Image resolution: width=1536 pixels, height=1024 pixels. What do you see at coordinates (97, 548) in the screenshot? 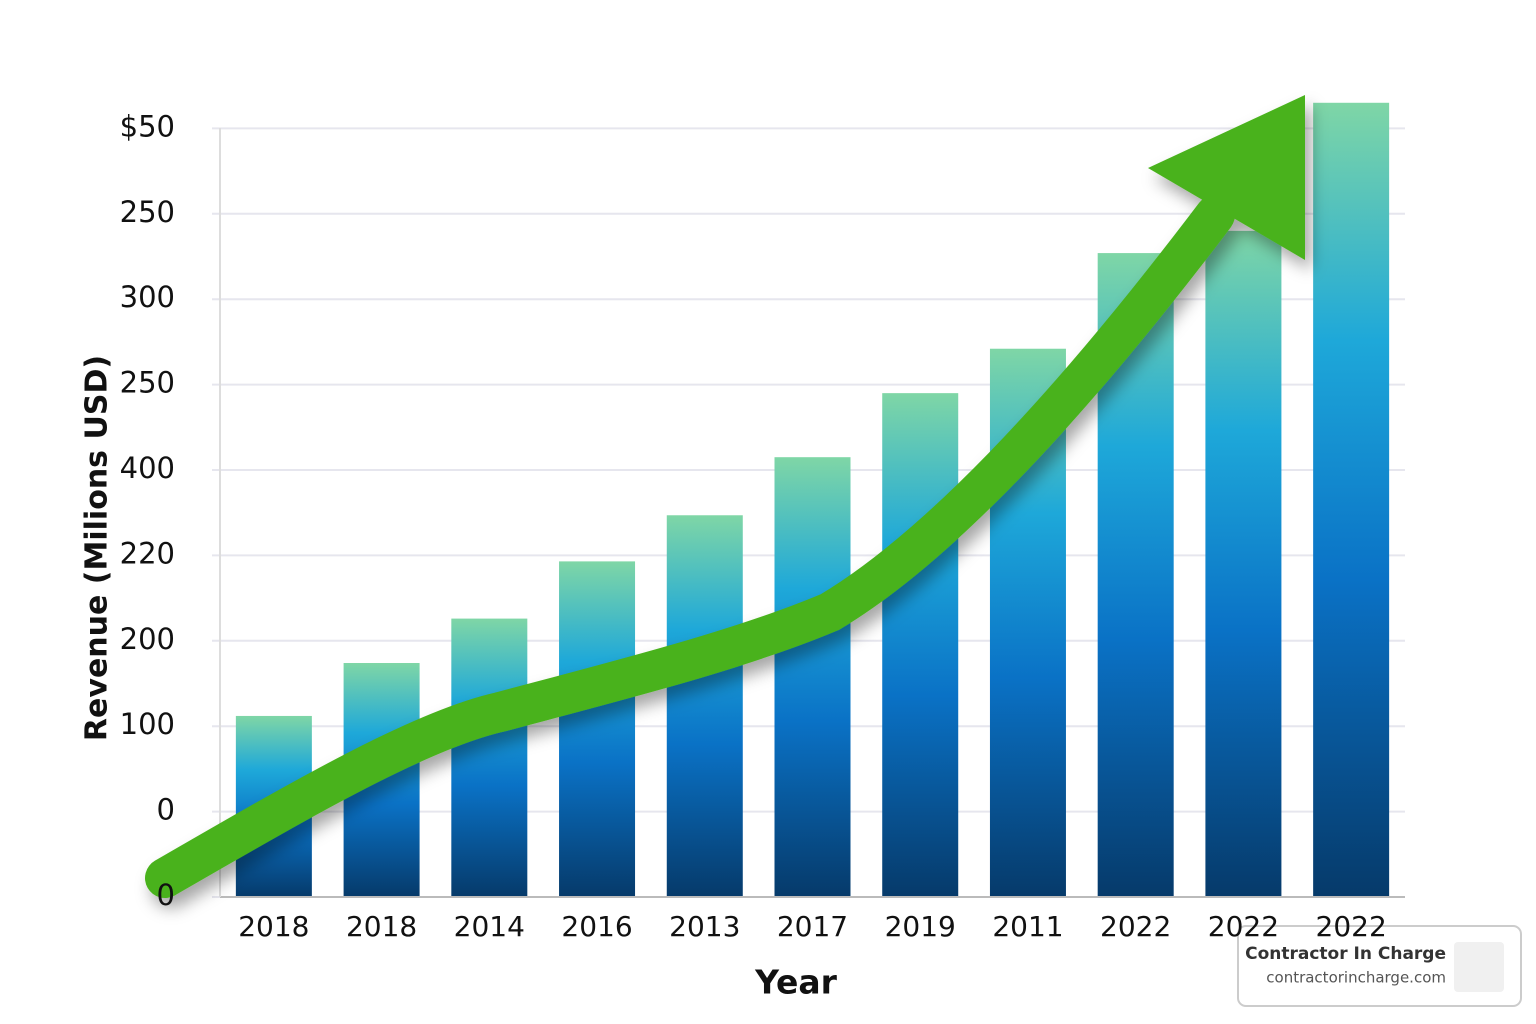
I see `y-axis-label: Revenue (Milions USD)` at bounding box center [97, 548].